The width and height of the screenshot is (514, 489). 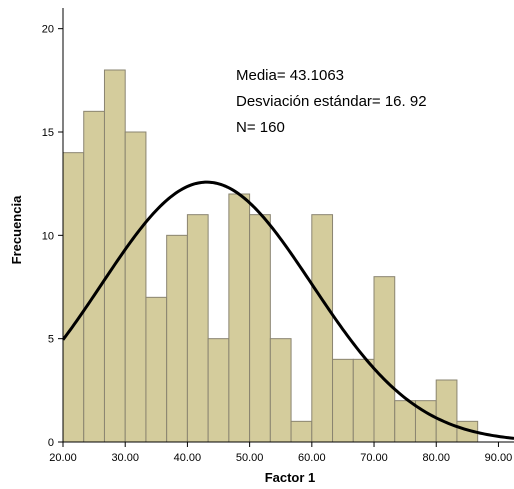 I want to click on x-axis-title: Factor 1, so click(x=290, y=477).